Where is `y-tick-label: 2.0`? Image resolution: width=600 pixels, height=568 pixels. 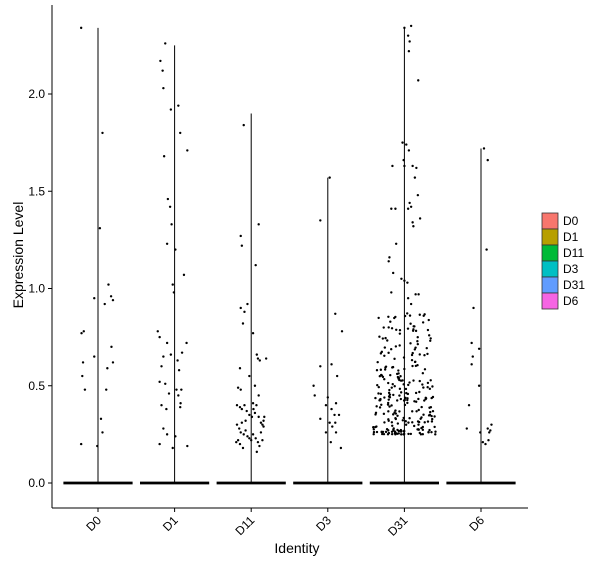 y-tick-label: 2.0 is located at coordinates (36, 94).